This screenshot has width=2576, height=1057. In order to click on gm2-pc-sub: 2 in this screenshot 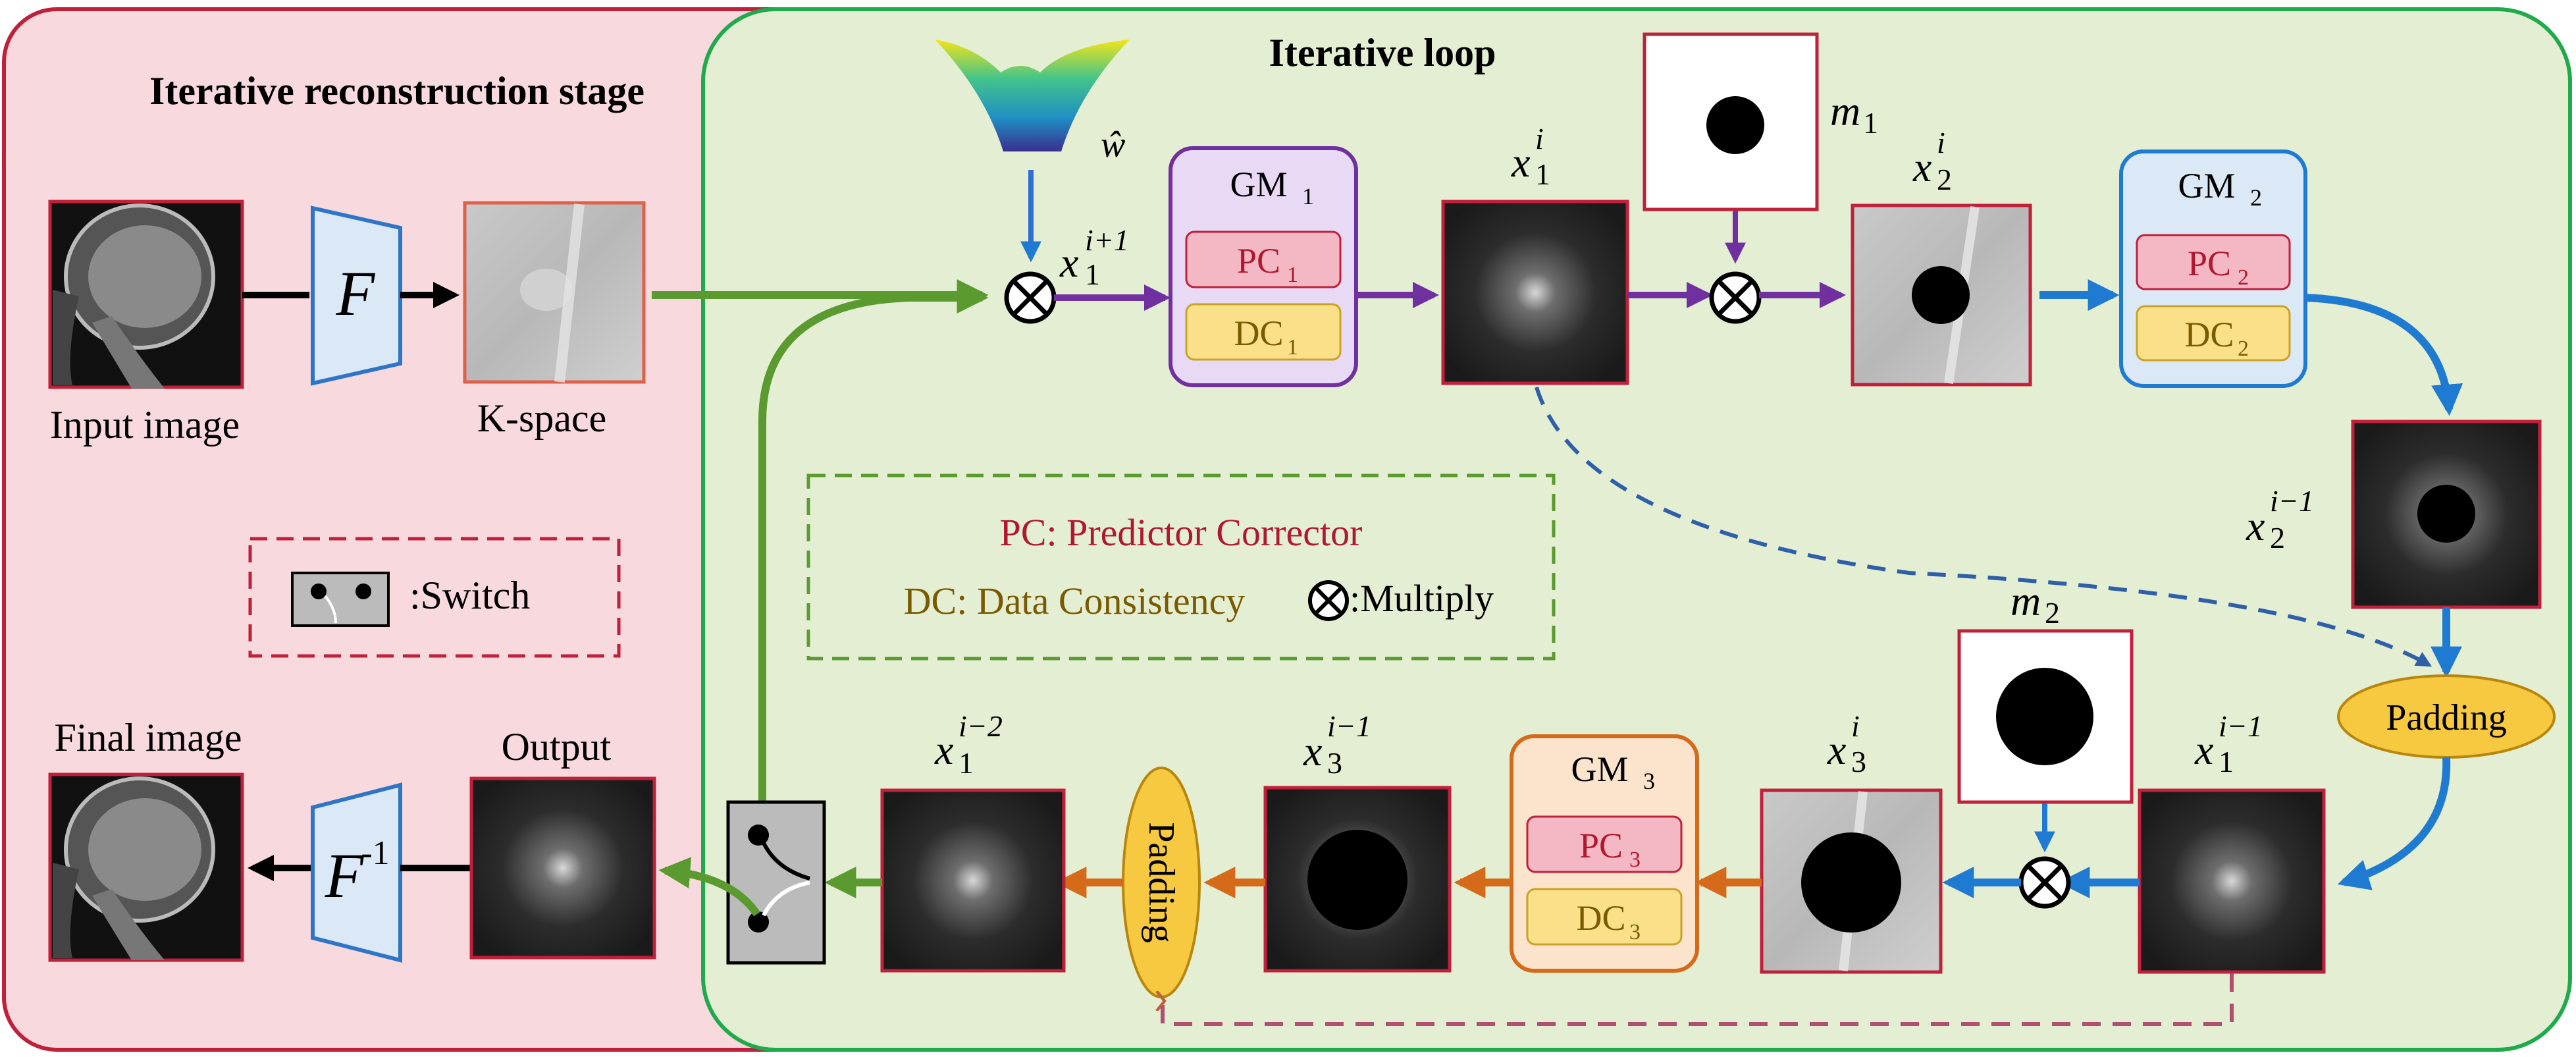, I will do `click(2243, 277)`.